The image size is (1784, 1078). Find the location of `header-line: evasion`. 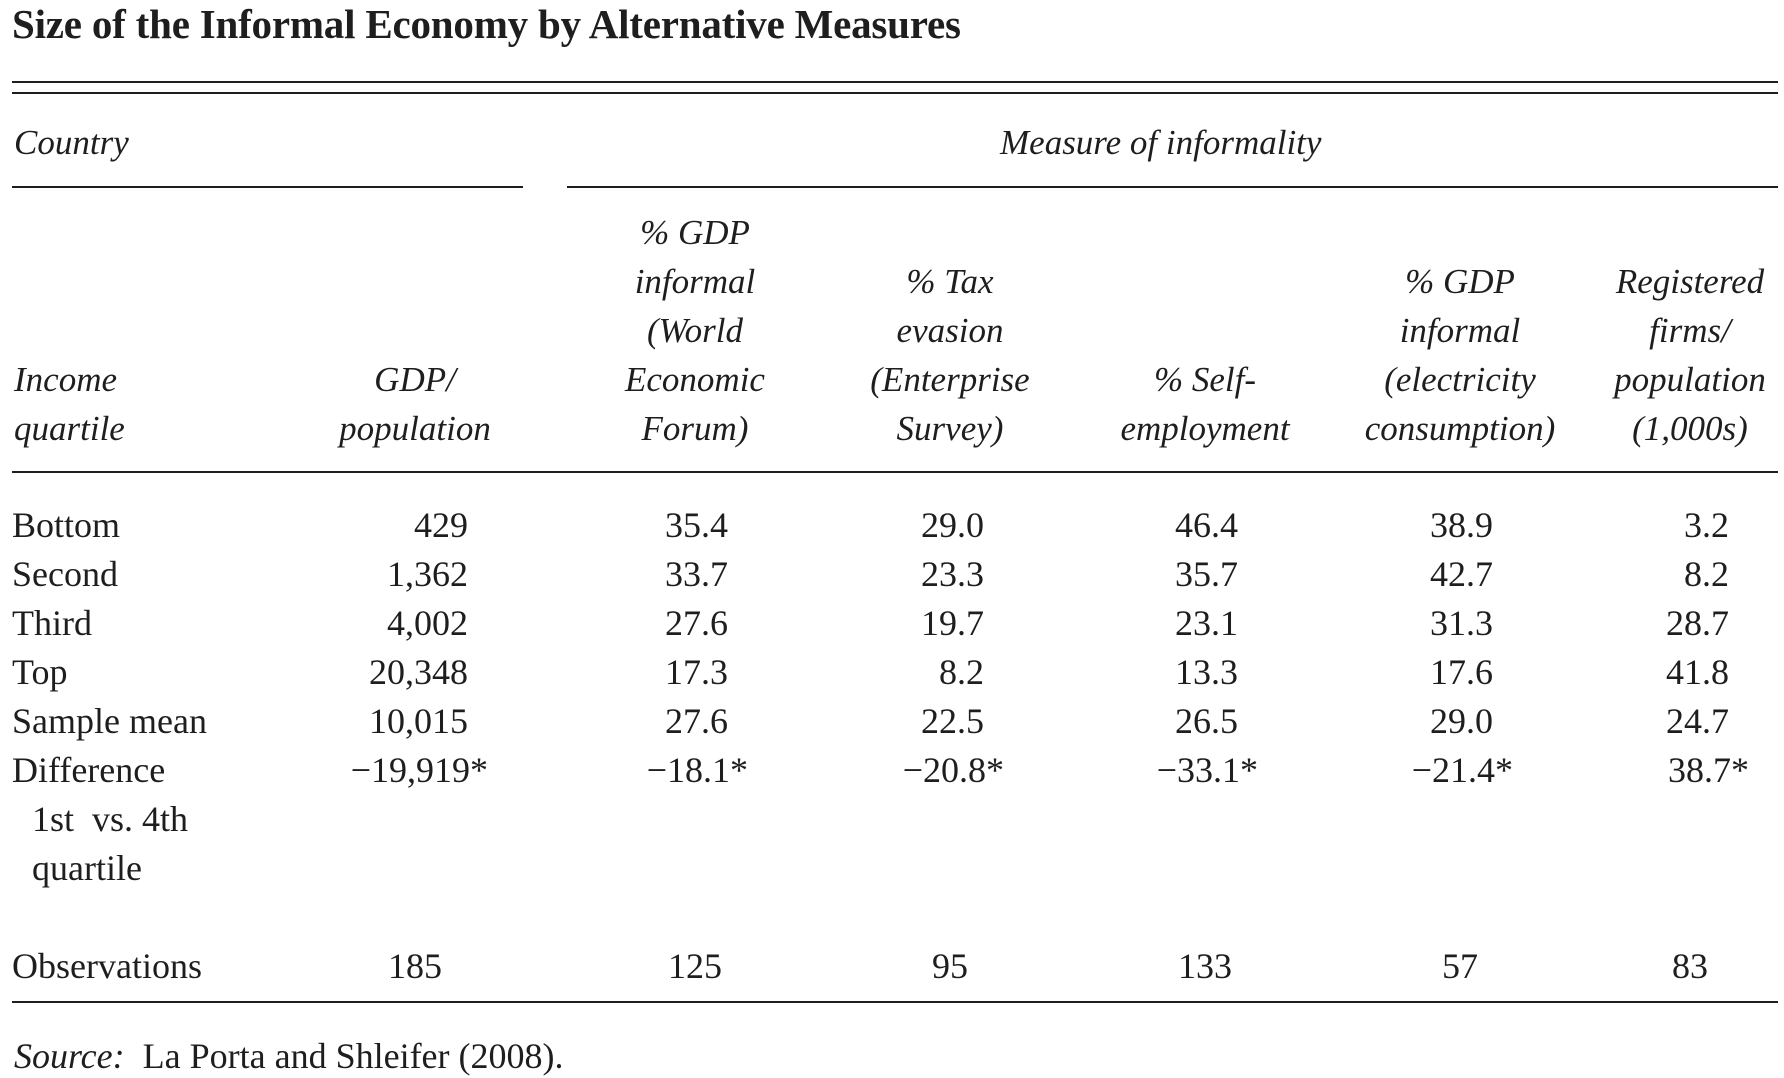

header-line: evasion is located at coordinates (950, 330).